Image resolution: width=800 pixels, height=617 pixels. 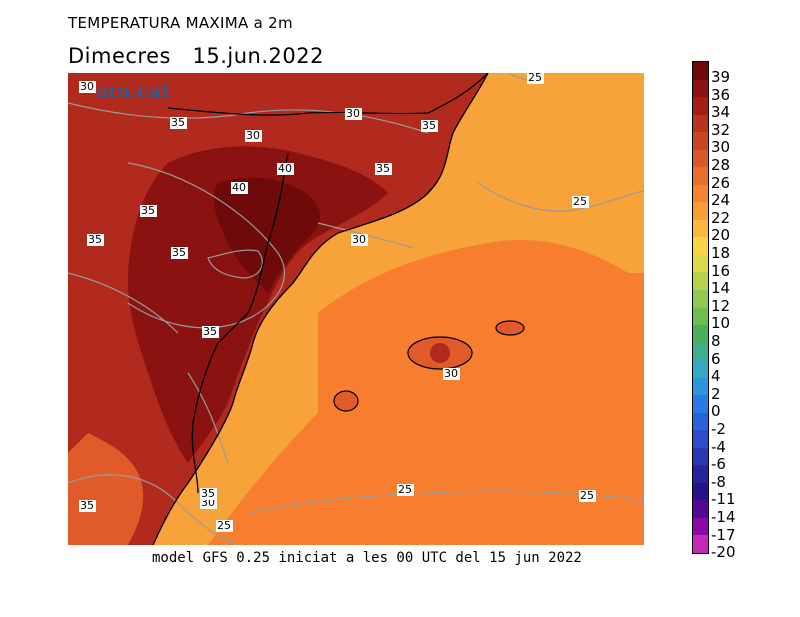 What do you see at coordinates (721, 112) in the screenshot?
I see `colorbar-label: 34` at bounding box center [721, 112].